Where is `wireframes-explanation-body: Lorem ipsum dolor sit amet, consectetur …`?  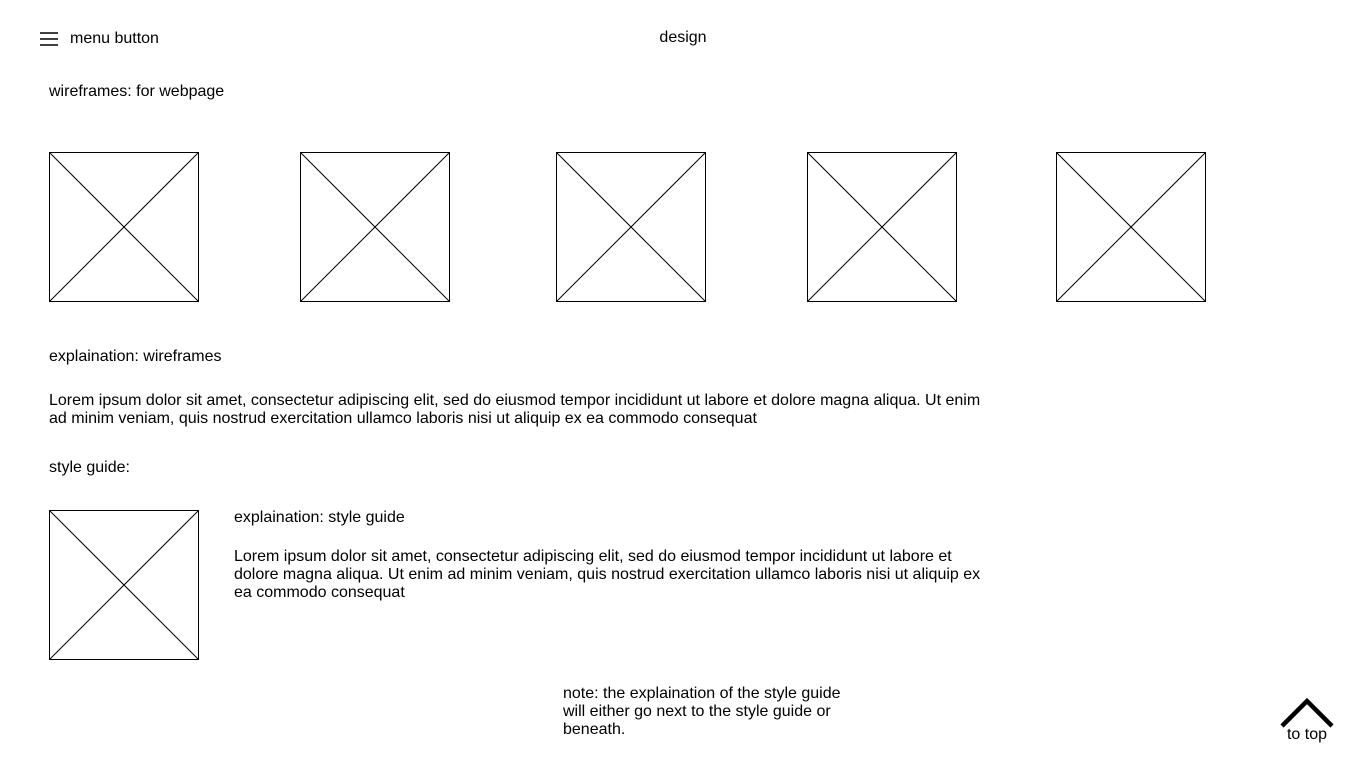
wireframes-explanation-body: Lorem ipsum dolor sit amet, consectetur … is located at coordinates (514, 410).